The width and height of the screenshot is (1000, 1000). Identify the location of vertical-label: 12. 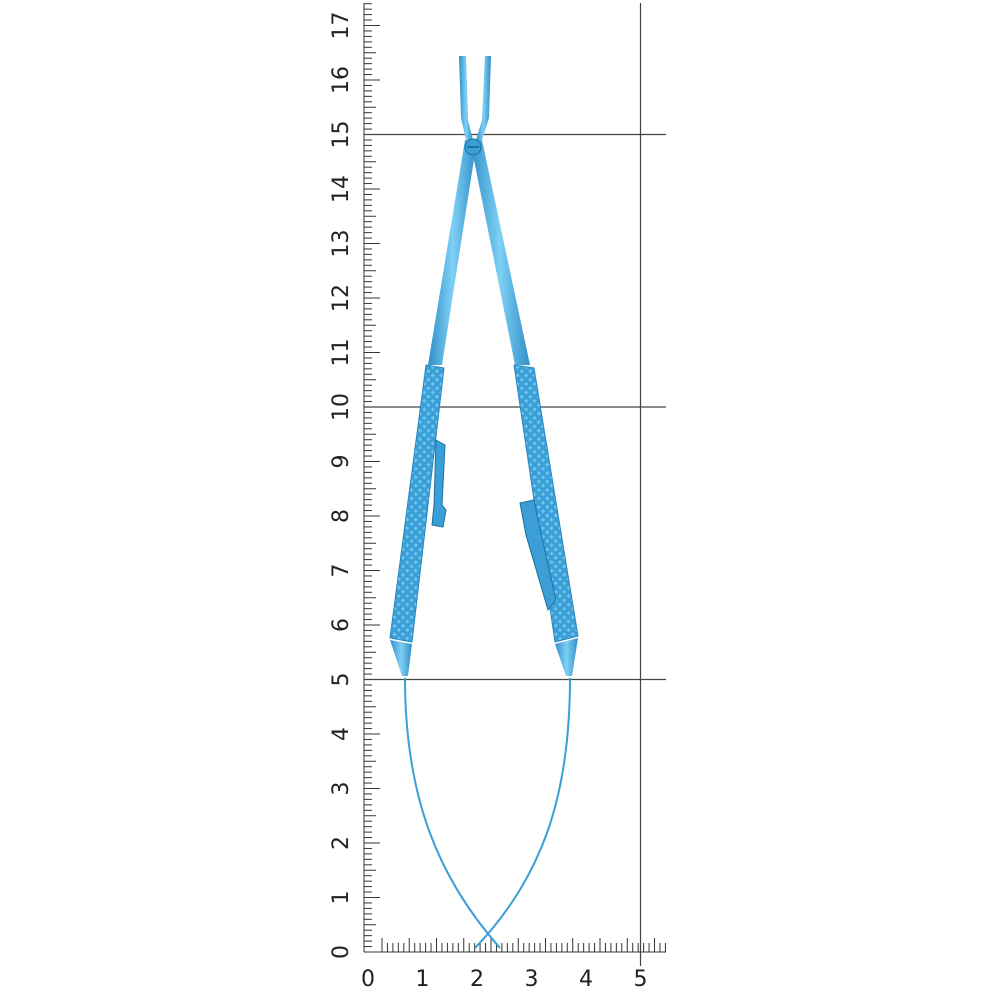
(341, 298).